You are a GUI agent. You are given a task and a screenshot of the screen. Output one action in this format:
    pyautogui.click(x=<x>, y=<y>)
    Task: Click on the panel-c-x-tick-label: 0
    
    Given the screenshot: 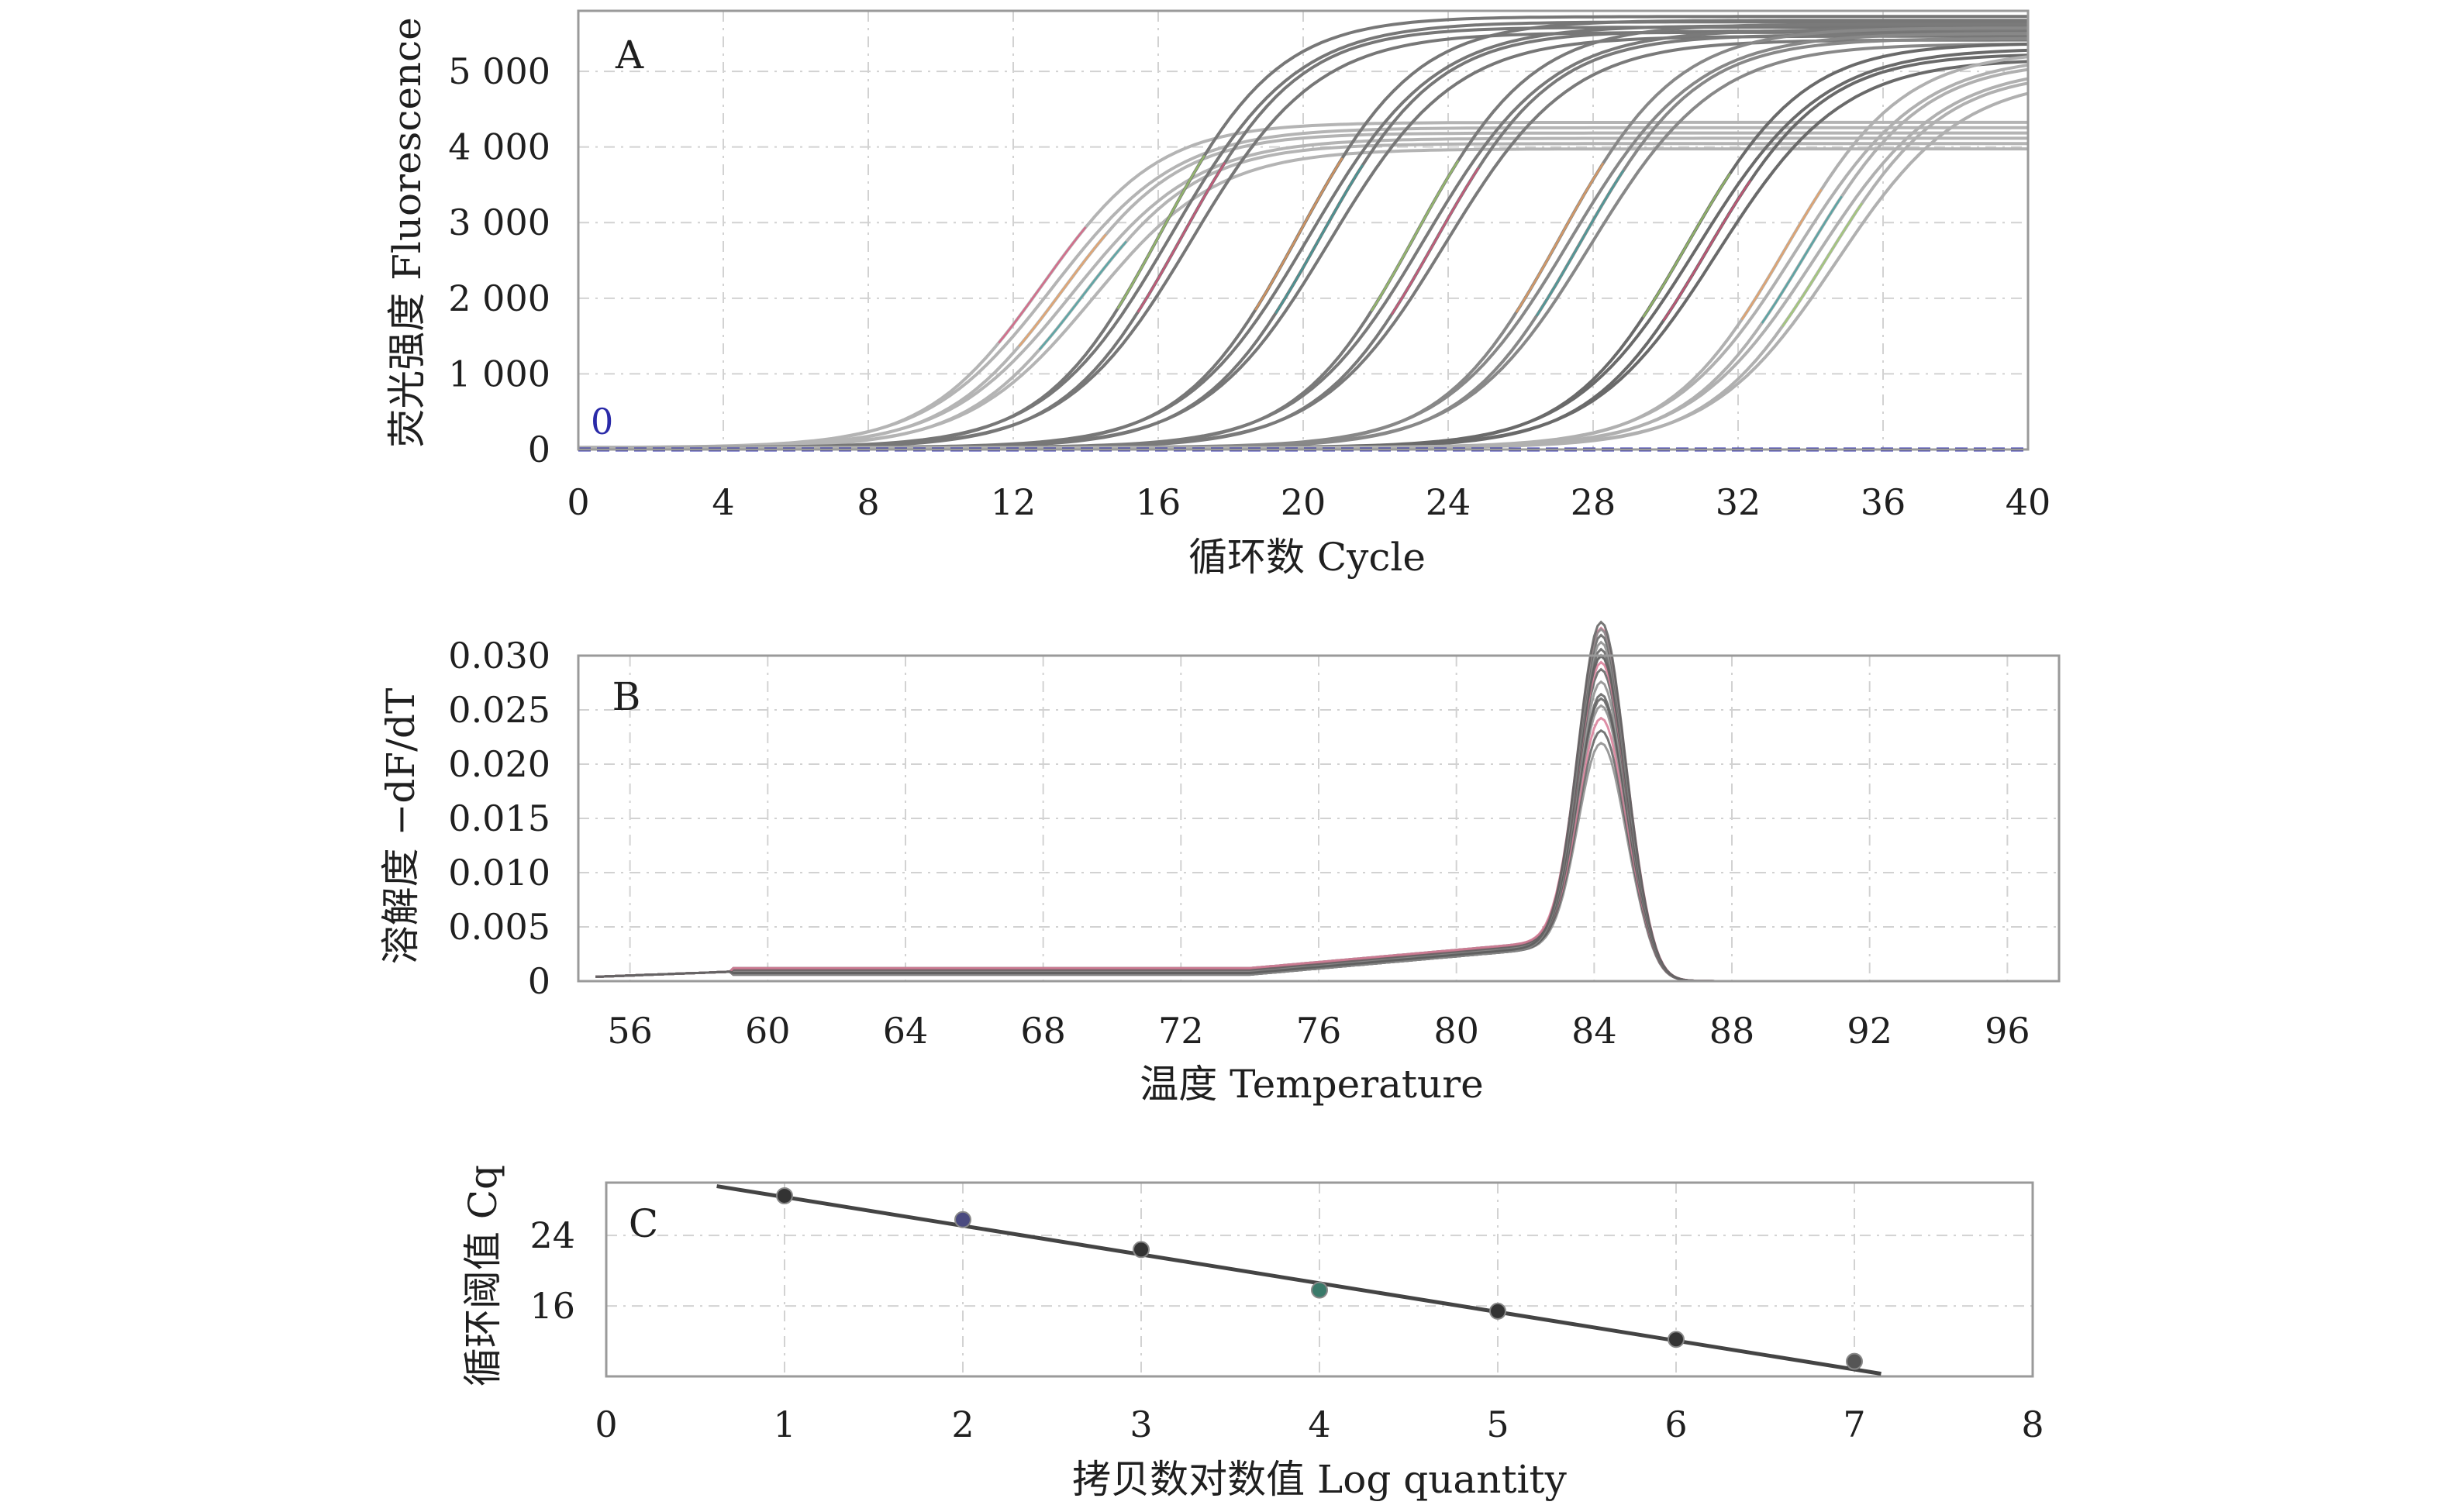 What is the action you would take?
    pyautogui.click(x=606, y=1424)
    